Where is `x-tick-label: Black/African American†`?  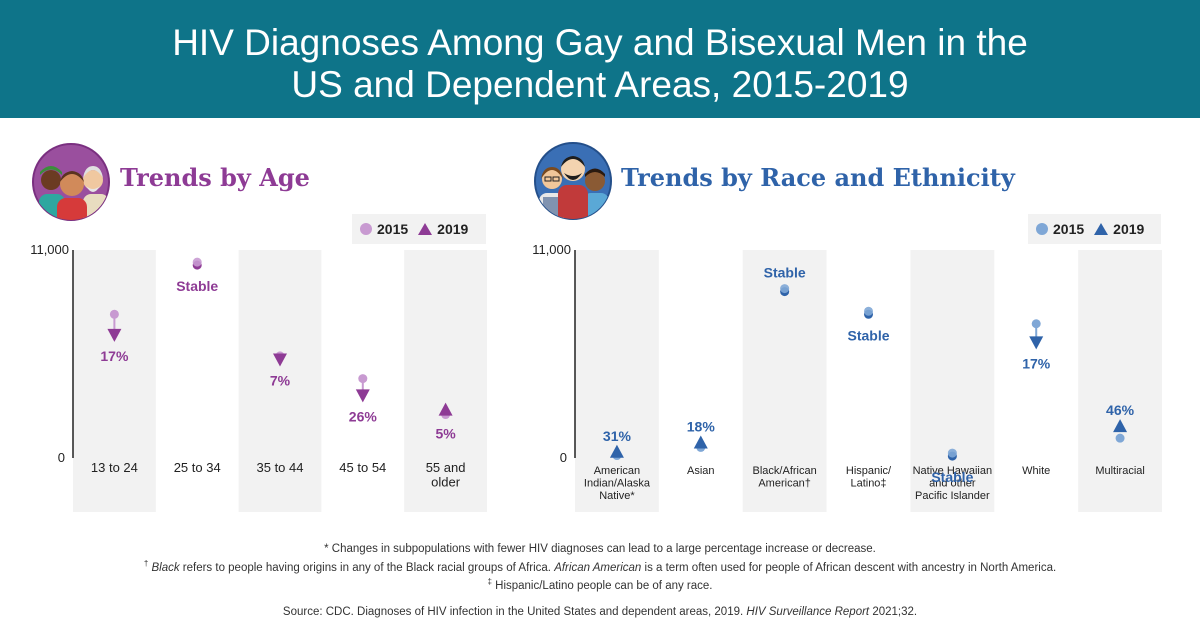
x-tick-label: Black/African American† is located at coordinates (785, 477).